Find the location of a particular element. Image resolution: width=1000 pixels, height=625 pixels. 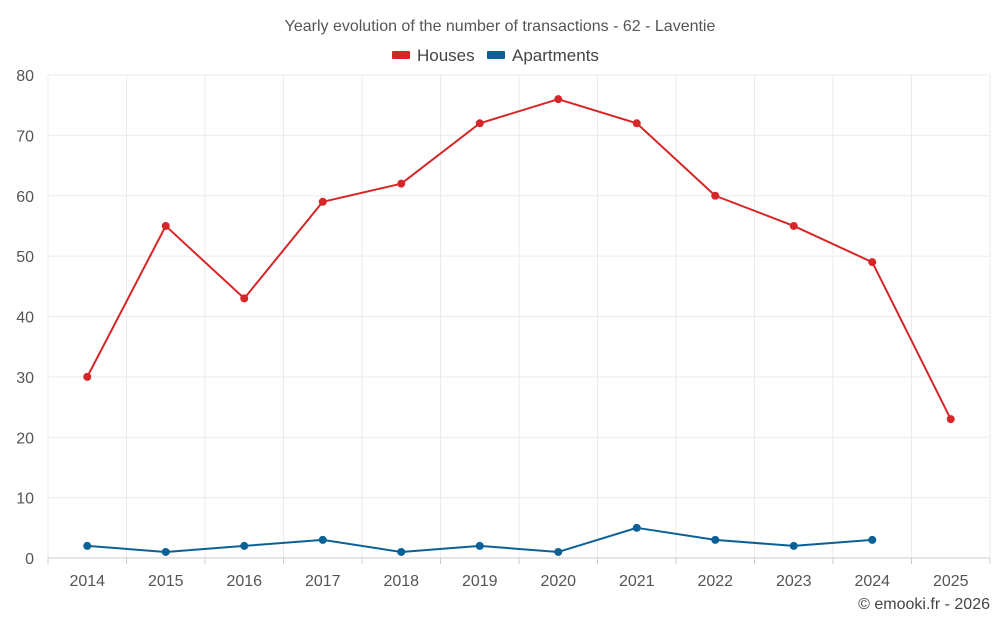

y-tick-label: 20 is located at coordinates (25, 438).